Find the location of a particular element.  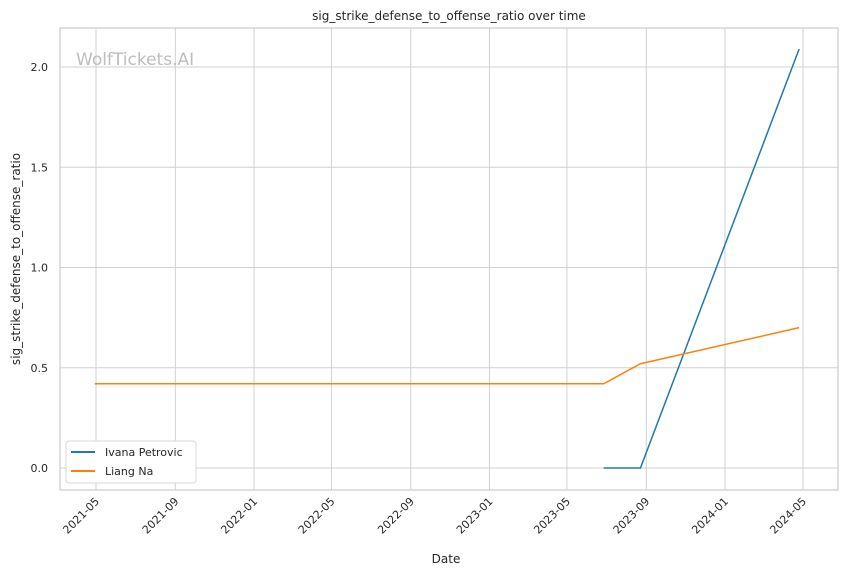

x-tick-label: 2023-05 is located at coordinates (552, 516).